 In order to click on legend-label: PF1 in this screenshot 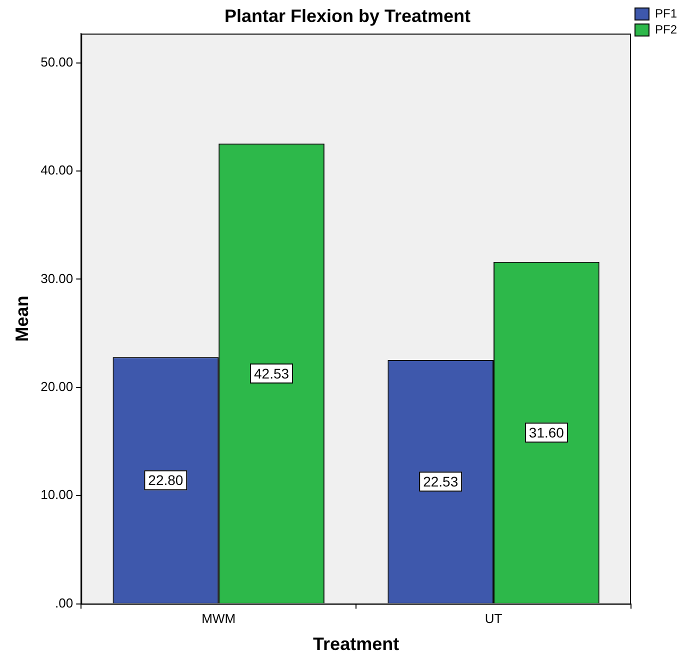, I will do `click(666, 13)`.